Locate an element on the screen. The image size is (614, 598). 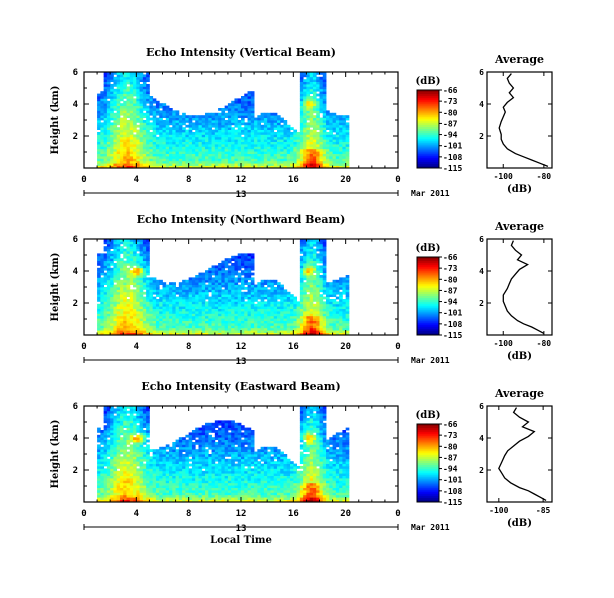
x-tick-label: 20 is located at coordinates (345, 347).